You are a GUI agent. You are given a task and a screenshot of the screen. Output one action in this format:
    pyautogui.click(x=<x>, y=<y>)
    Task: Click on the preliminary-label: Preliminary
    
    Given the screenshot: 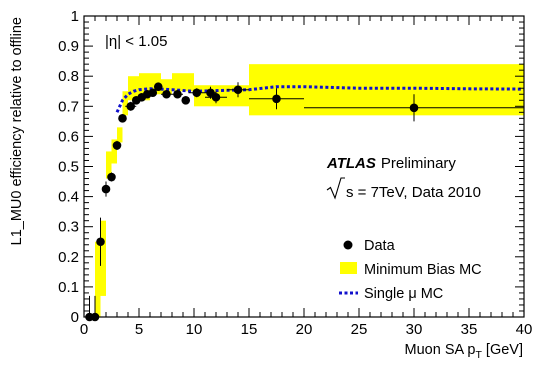 What is the action you would take?
    pyautogui.click(x=419, y=163)
    